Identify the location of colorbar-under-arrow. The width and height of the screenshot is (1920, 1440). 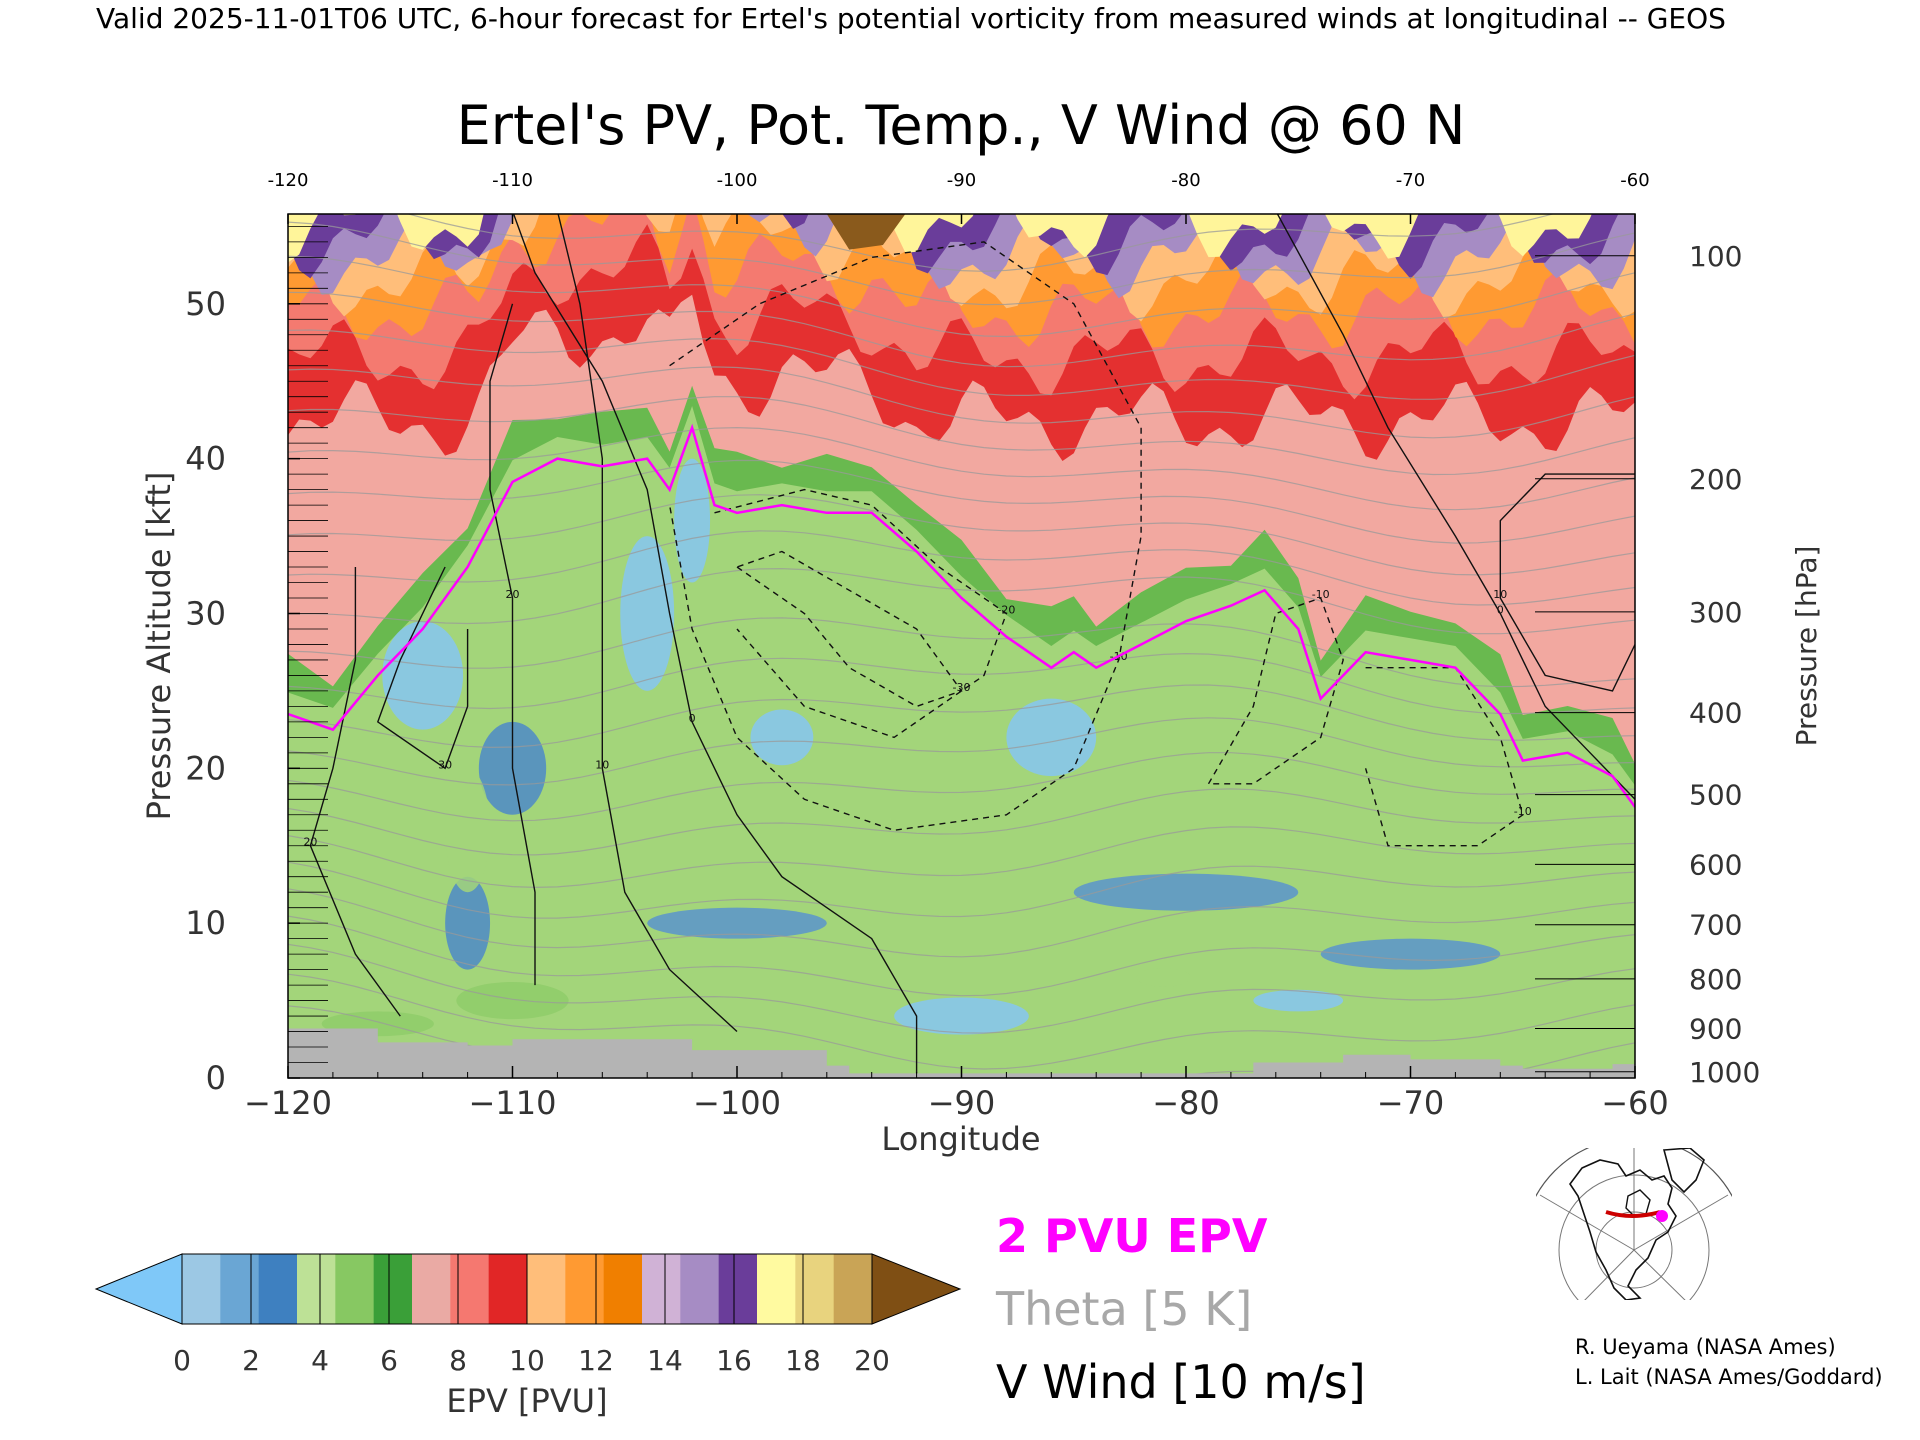
(138, 1289).